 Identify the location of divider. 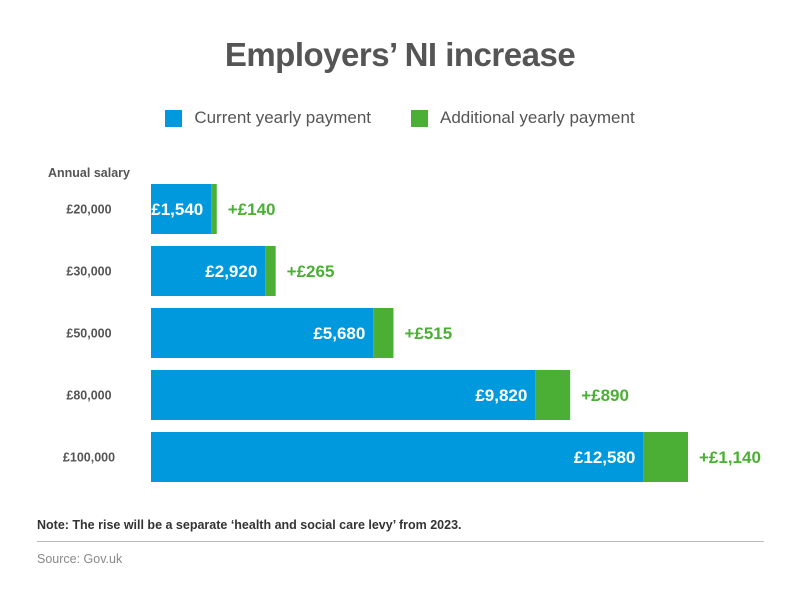
(400, 541).